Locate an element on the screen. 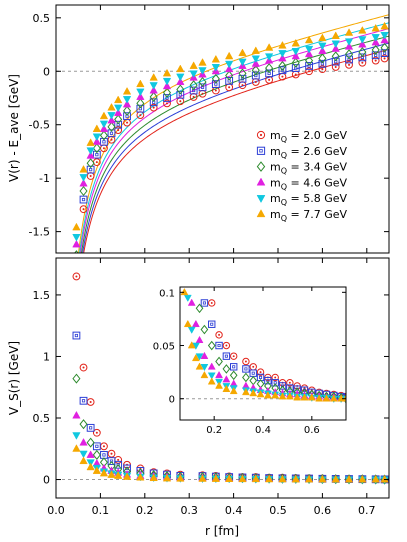 The width and height of the screenshot is (407, 542). x-tick-label: 0.7 is located at coordinates (367, 510).